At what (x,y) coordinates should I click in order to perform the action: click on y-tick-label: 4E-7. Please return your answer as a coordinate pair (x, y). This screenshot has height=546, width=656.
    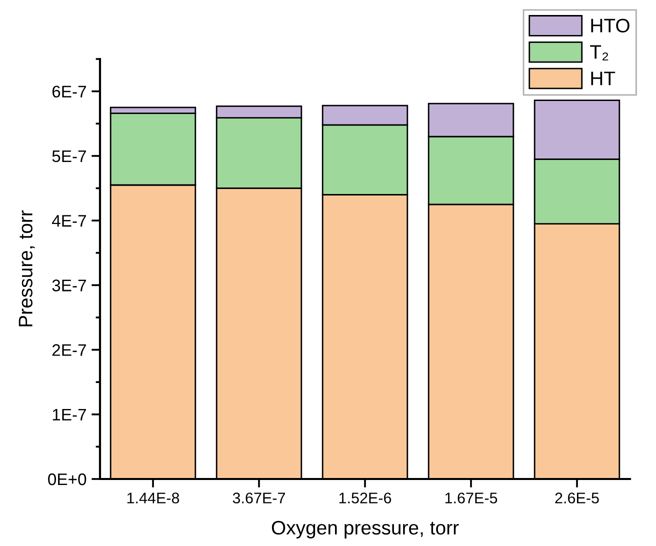
    Looking at the image, I should click on (69, 221).